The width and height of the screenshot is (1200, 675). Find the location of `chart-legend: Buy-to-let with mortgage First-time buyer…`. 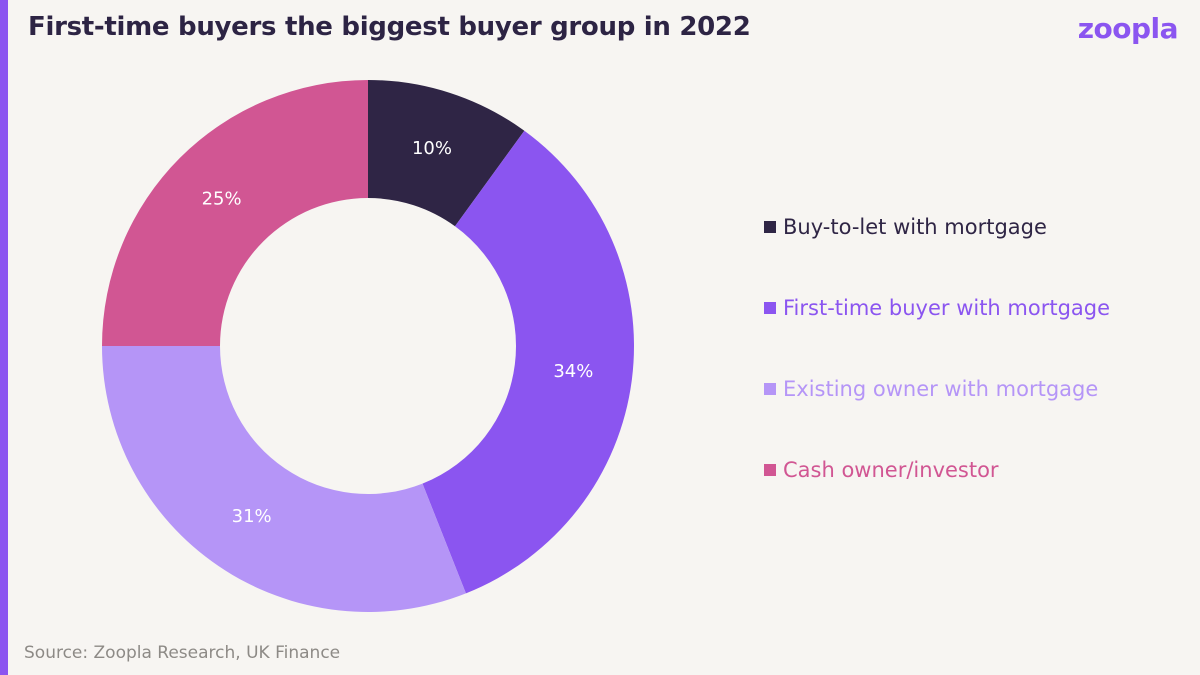

chart-legend: Buy-to-let with mortgage First-time buyer… is located at coordinates (937, 372).